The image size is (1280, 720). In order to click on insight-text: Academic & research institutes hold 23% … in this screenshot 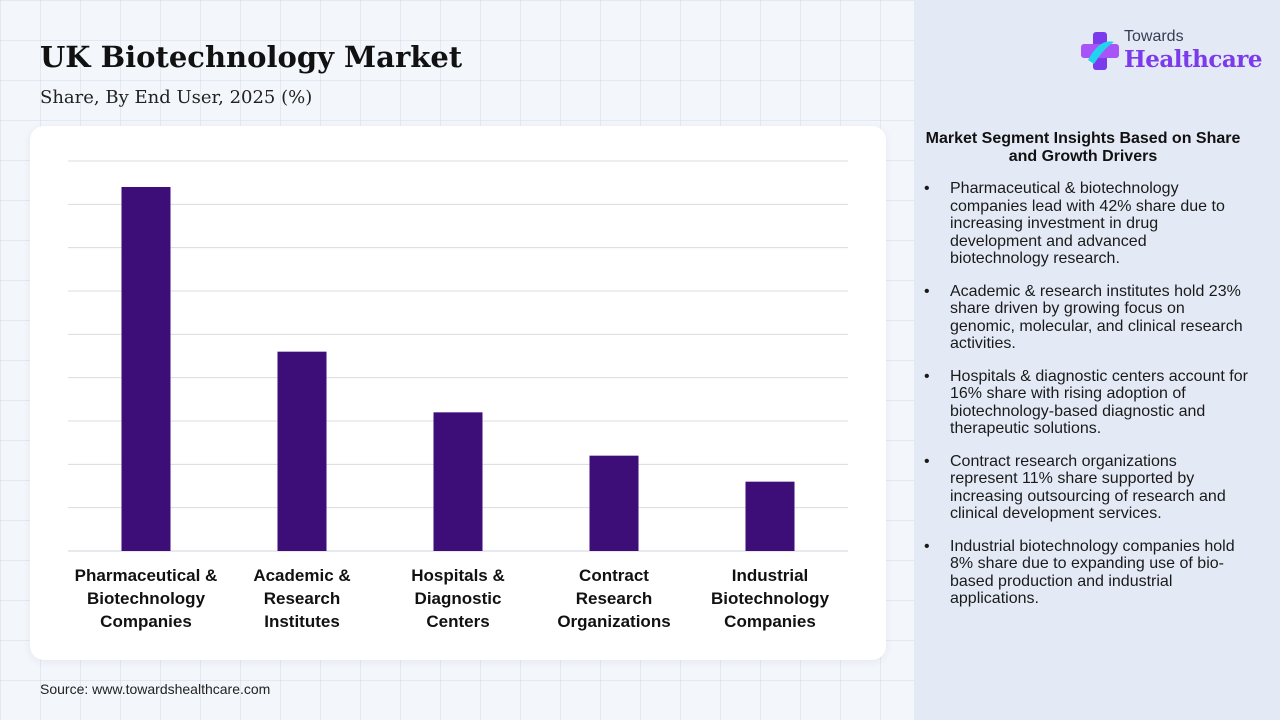, I will do `click(1096, 317)`.